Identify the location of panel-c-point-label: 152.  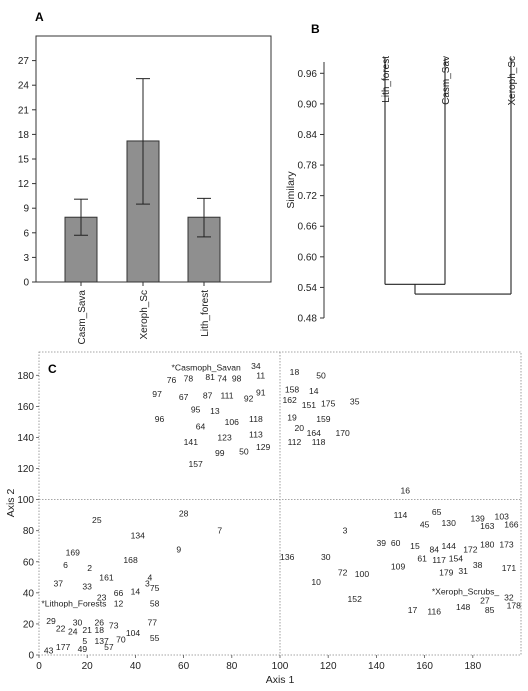
(355, 599).